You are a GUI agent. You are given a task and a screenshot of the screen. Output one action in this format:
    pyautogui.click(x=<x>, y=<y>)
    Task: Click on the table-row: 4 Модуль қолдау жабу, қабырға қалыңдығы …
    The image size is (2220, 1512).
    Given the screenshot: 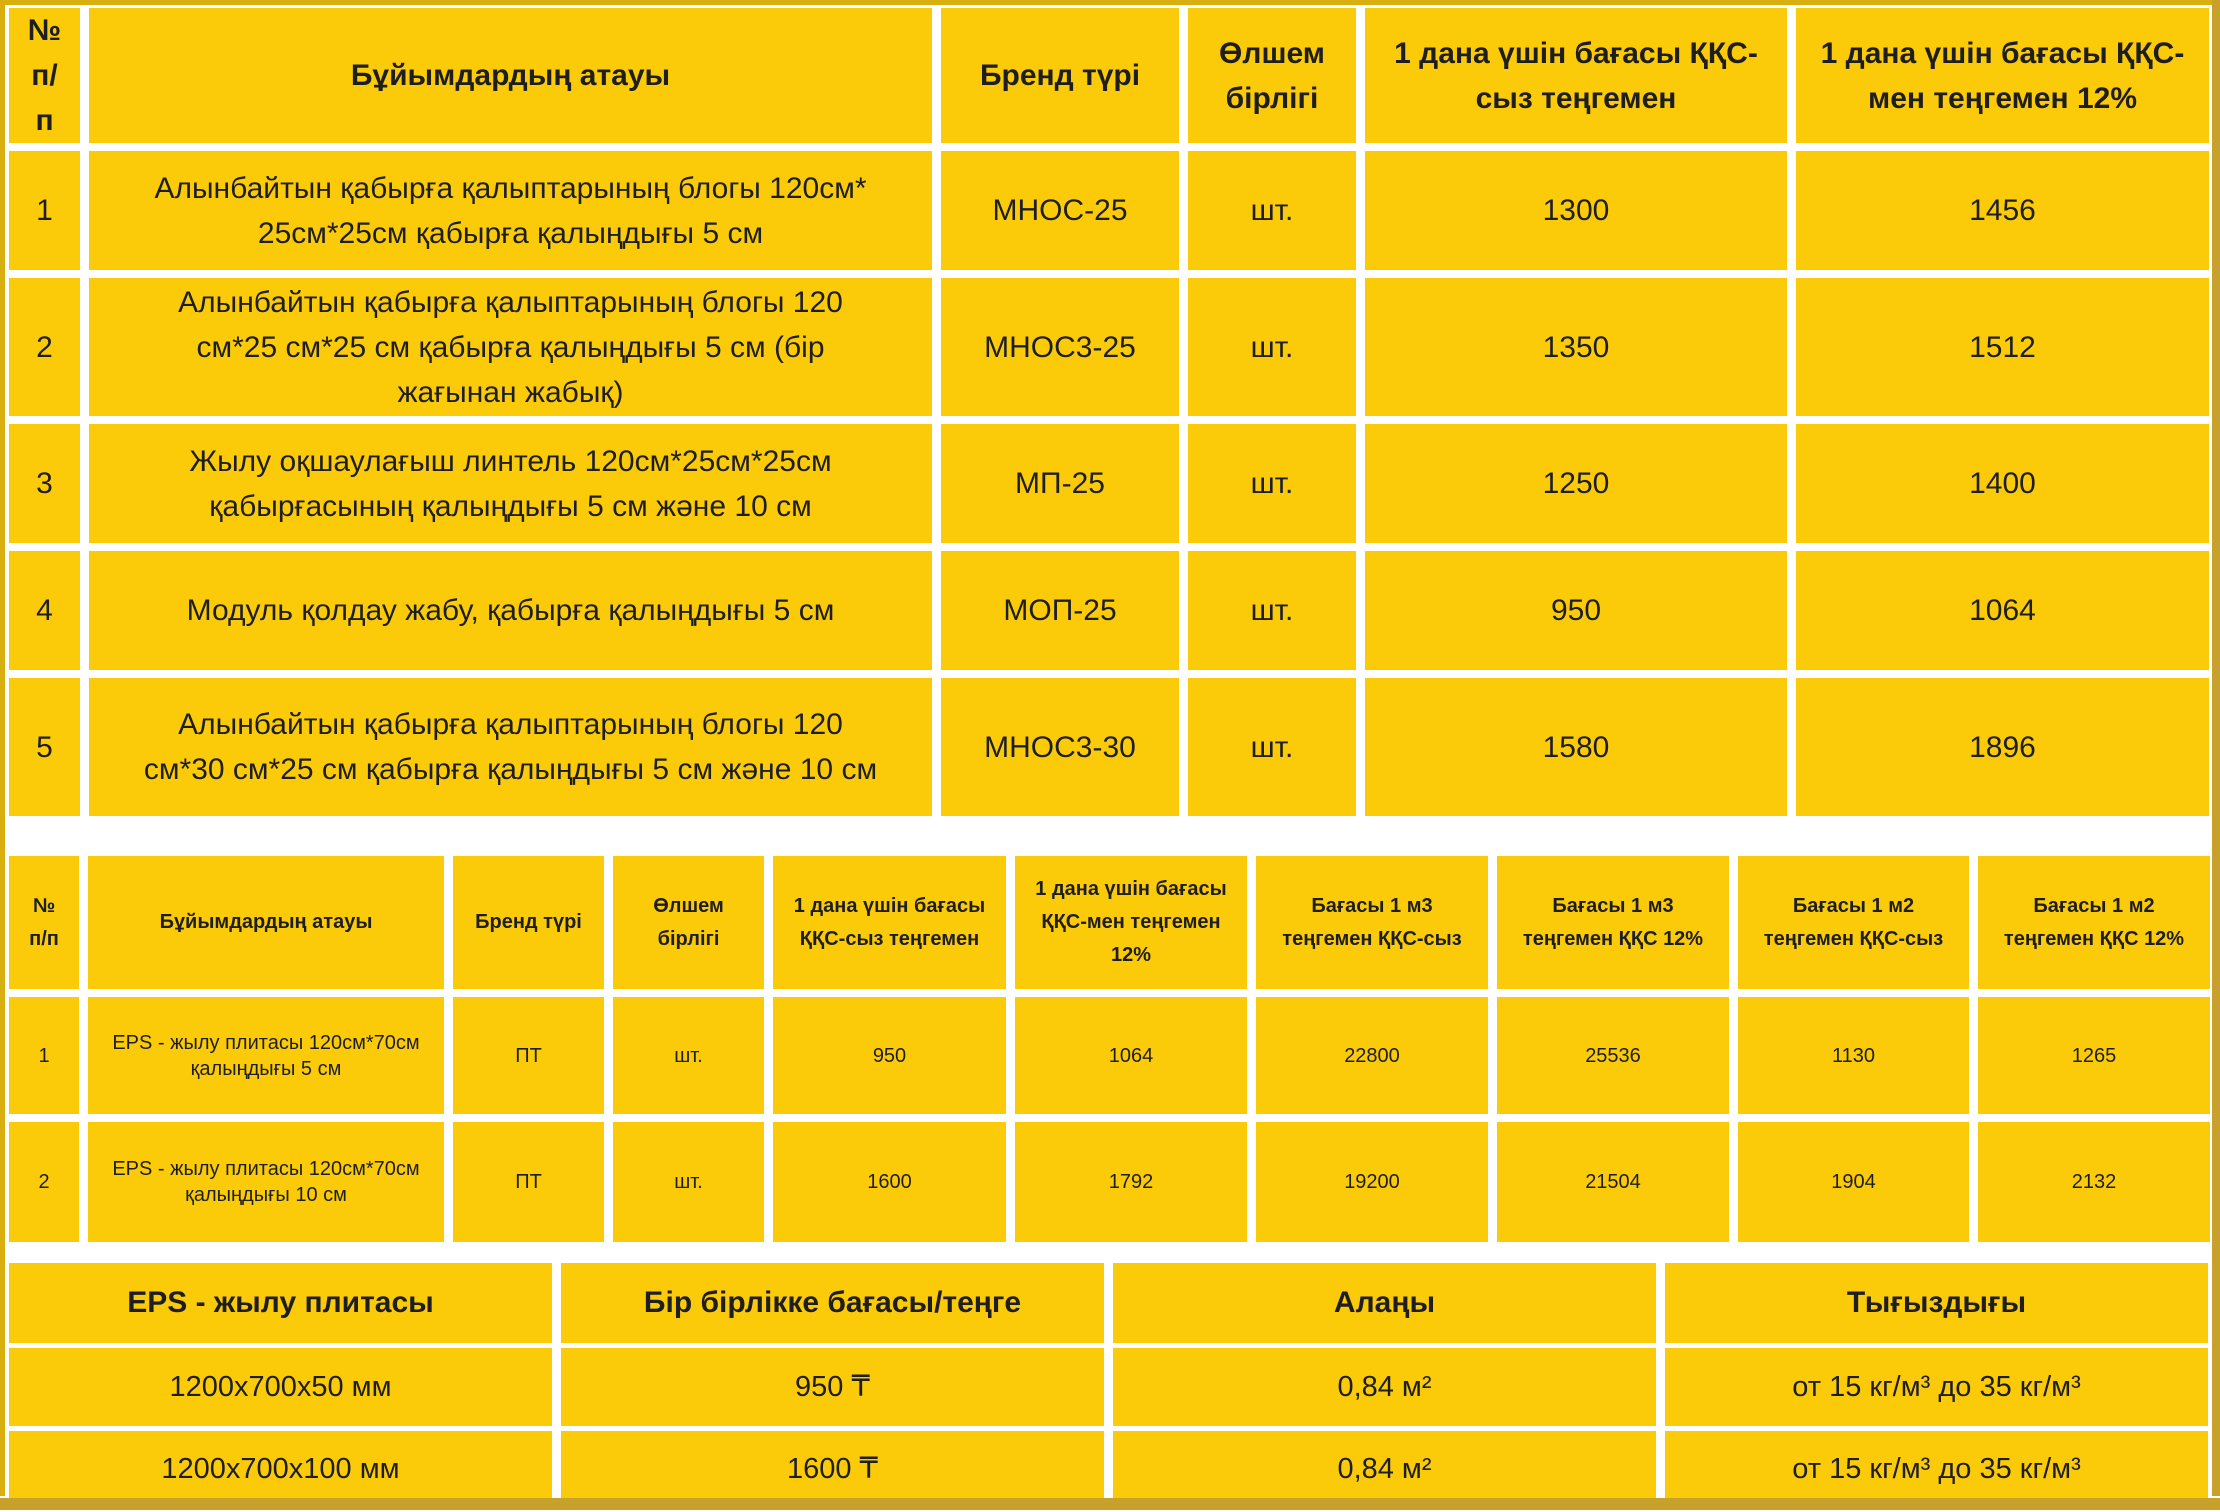 What is the action you would take?
    pyautogui.click(x=1109, y=610)
    